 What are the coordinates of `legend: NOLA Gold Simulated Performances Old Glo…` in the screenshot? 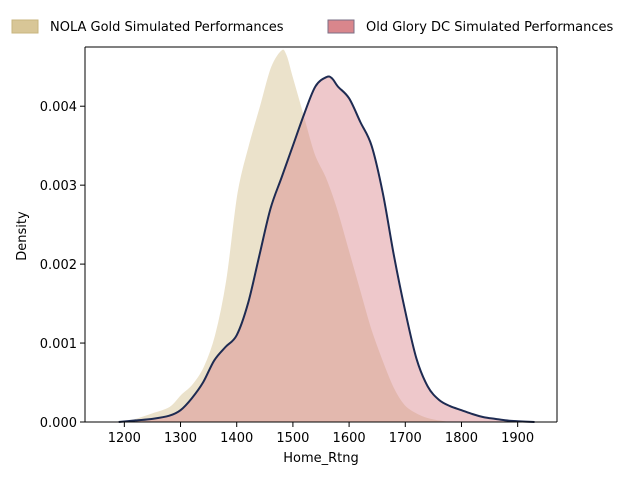 It's located at (312, 27).